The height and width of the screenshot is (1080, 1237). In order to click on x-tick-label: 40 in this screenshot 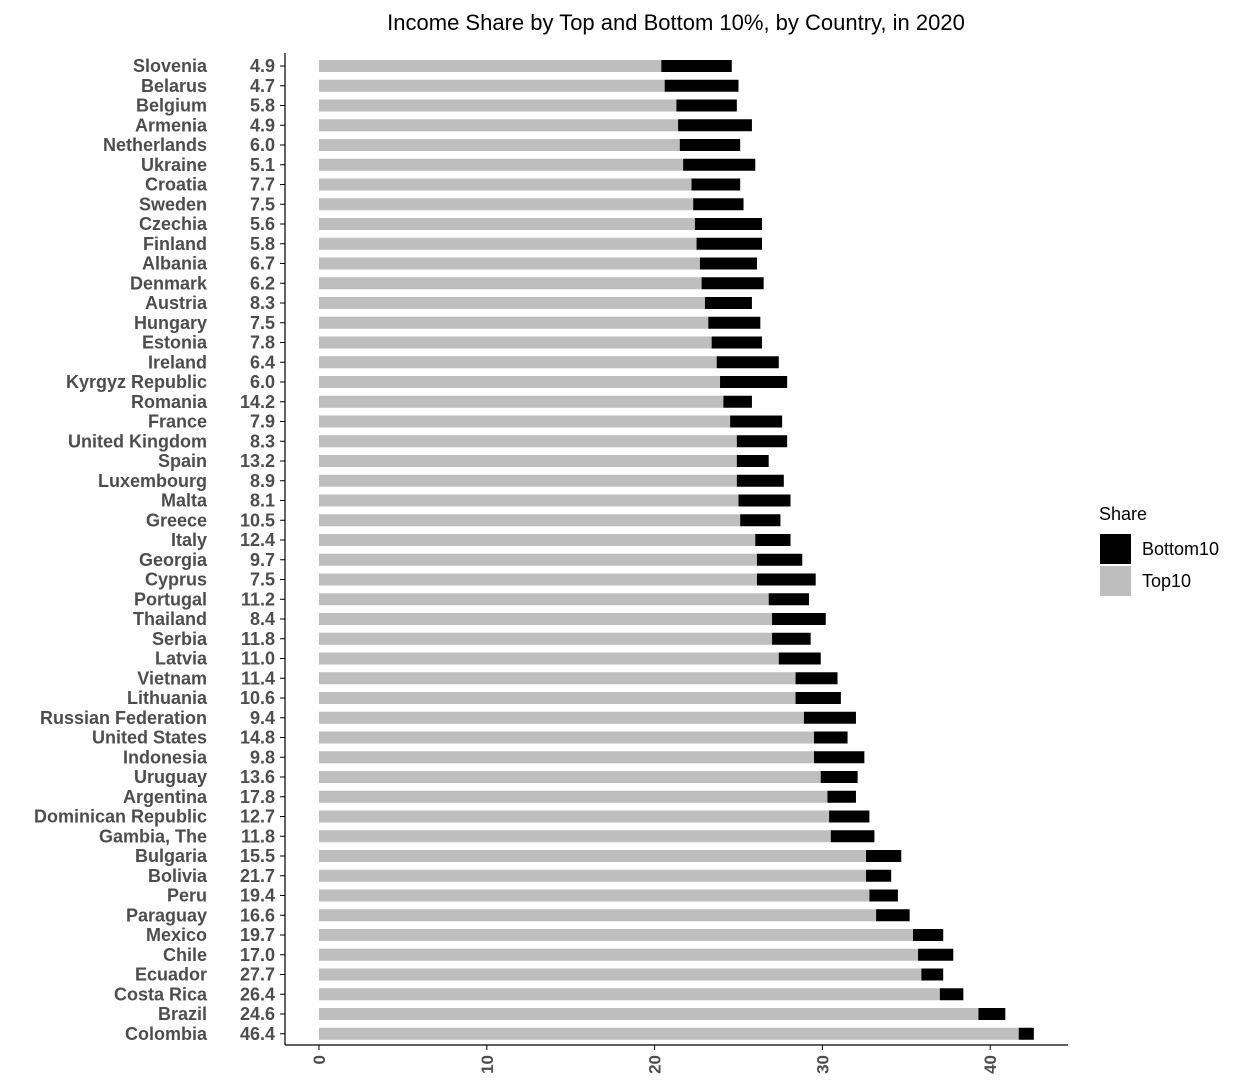, I will do `click(990, 1064)`.